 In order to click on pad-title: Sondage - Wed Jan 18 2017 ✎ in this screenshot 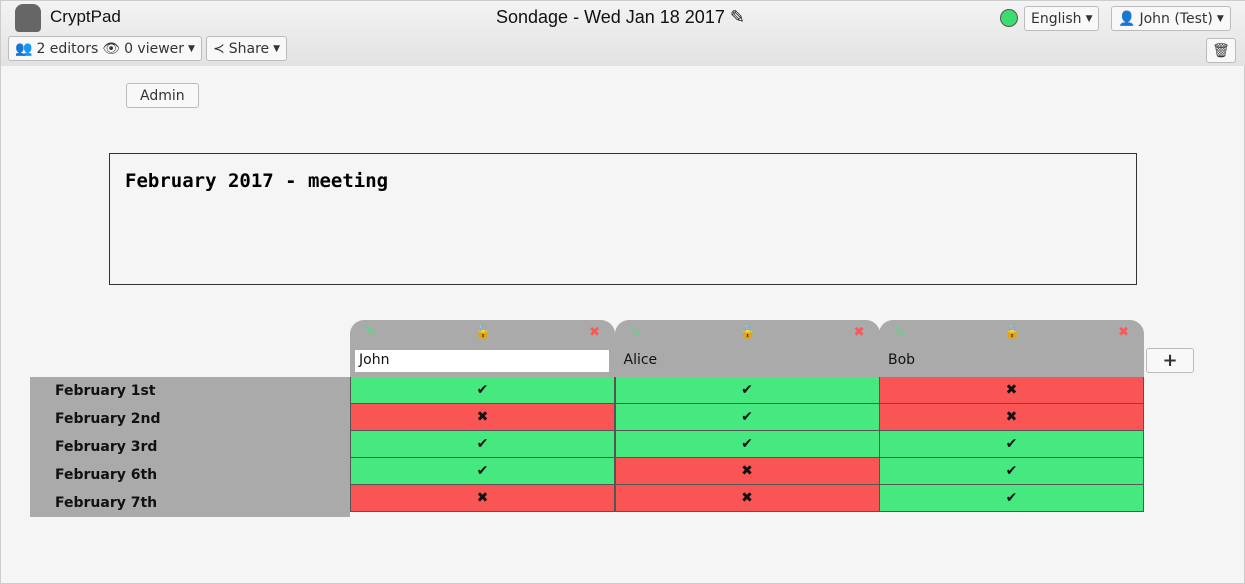, I will do `click(620, 17)`.